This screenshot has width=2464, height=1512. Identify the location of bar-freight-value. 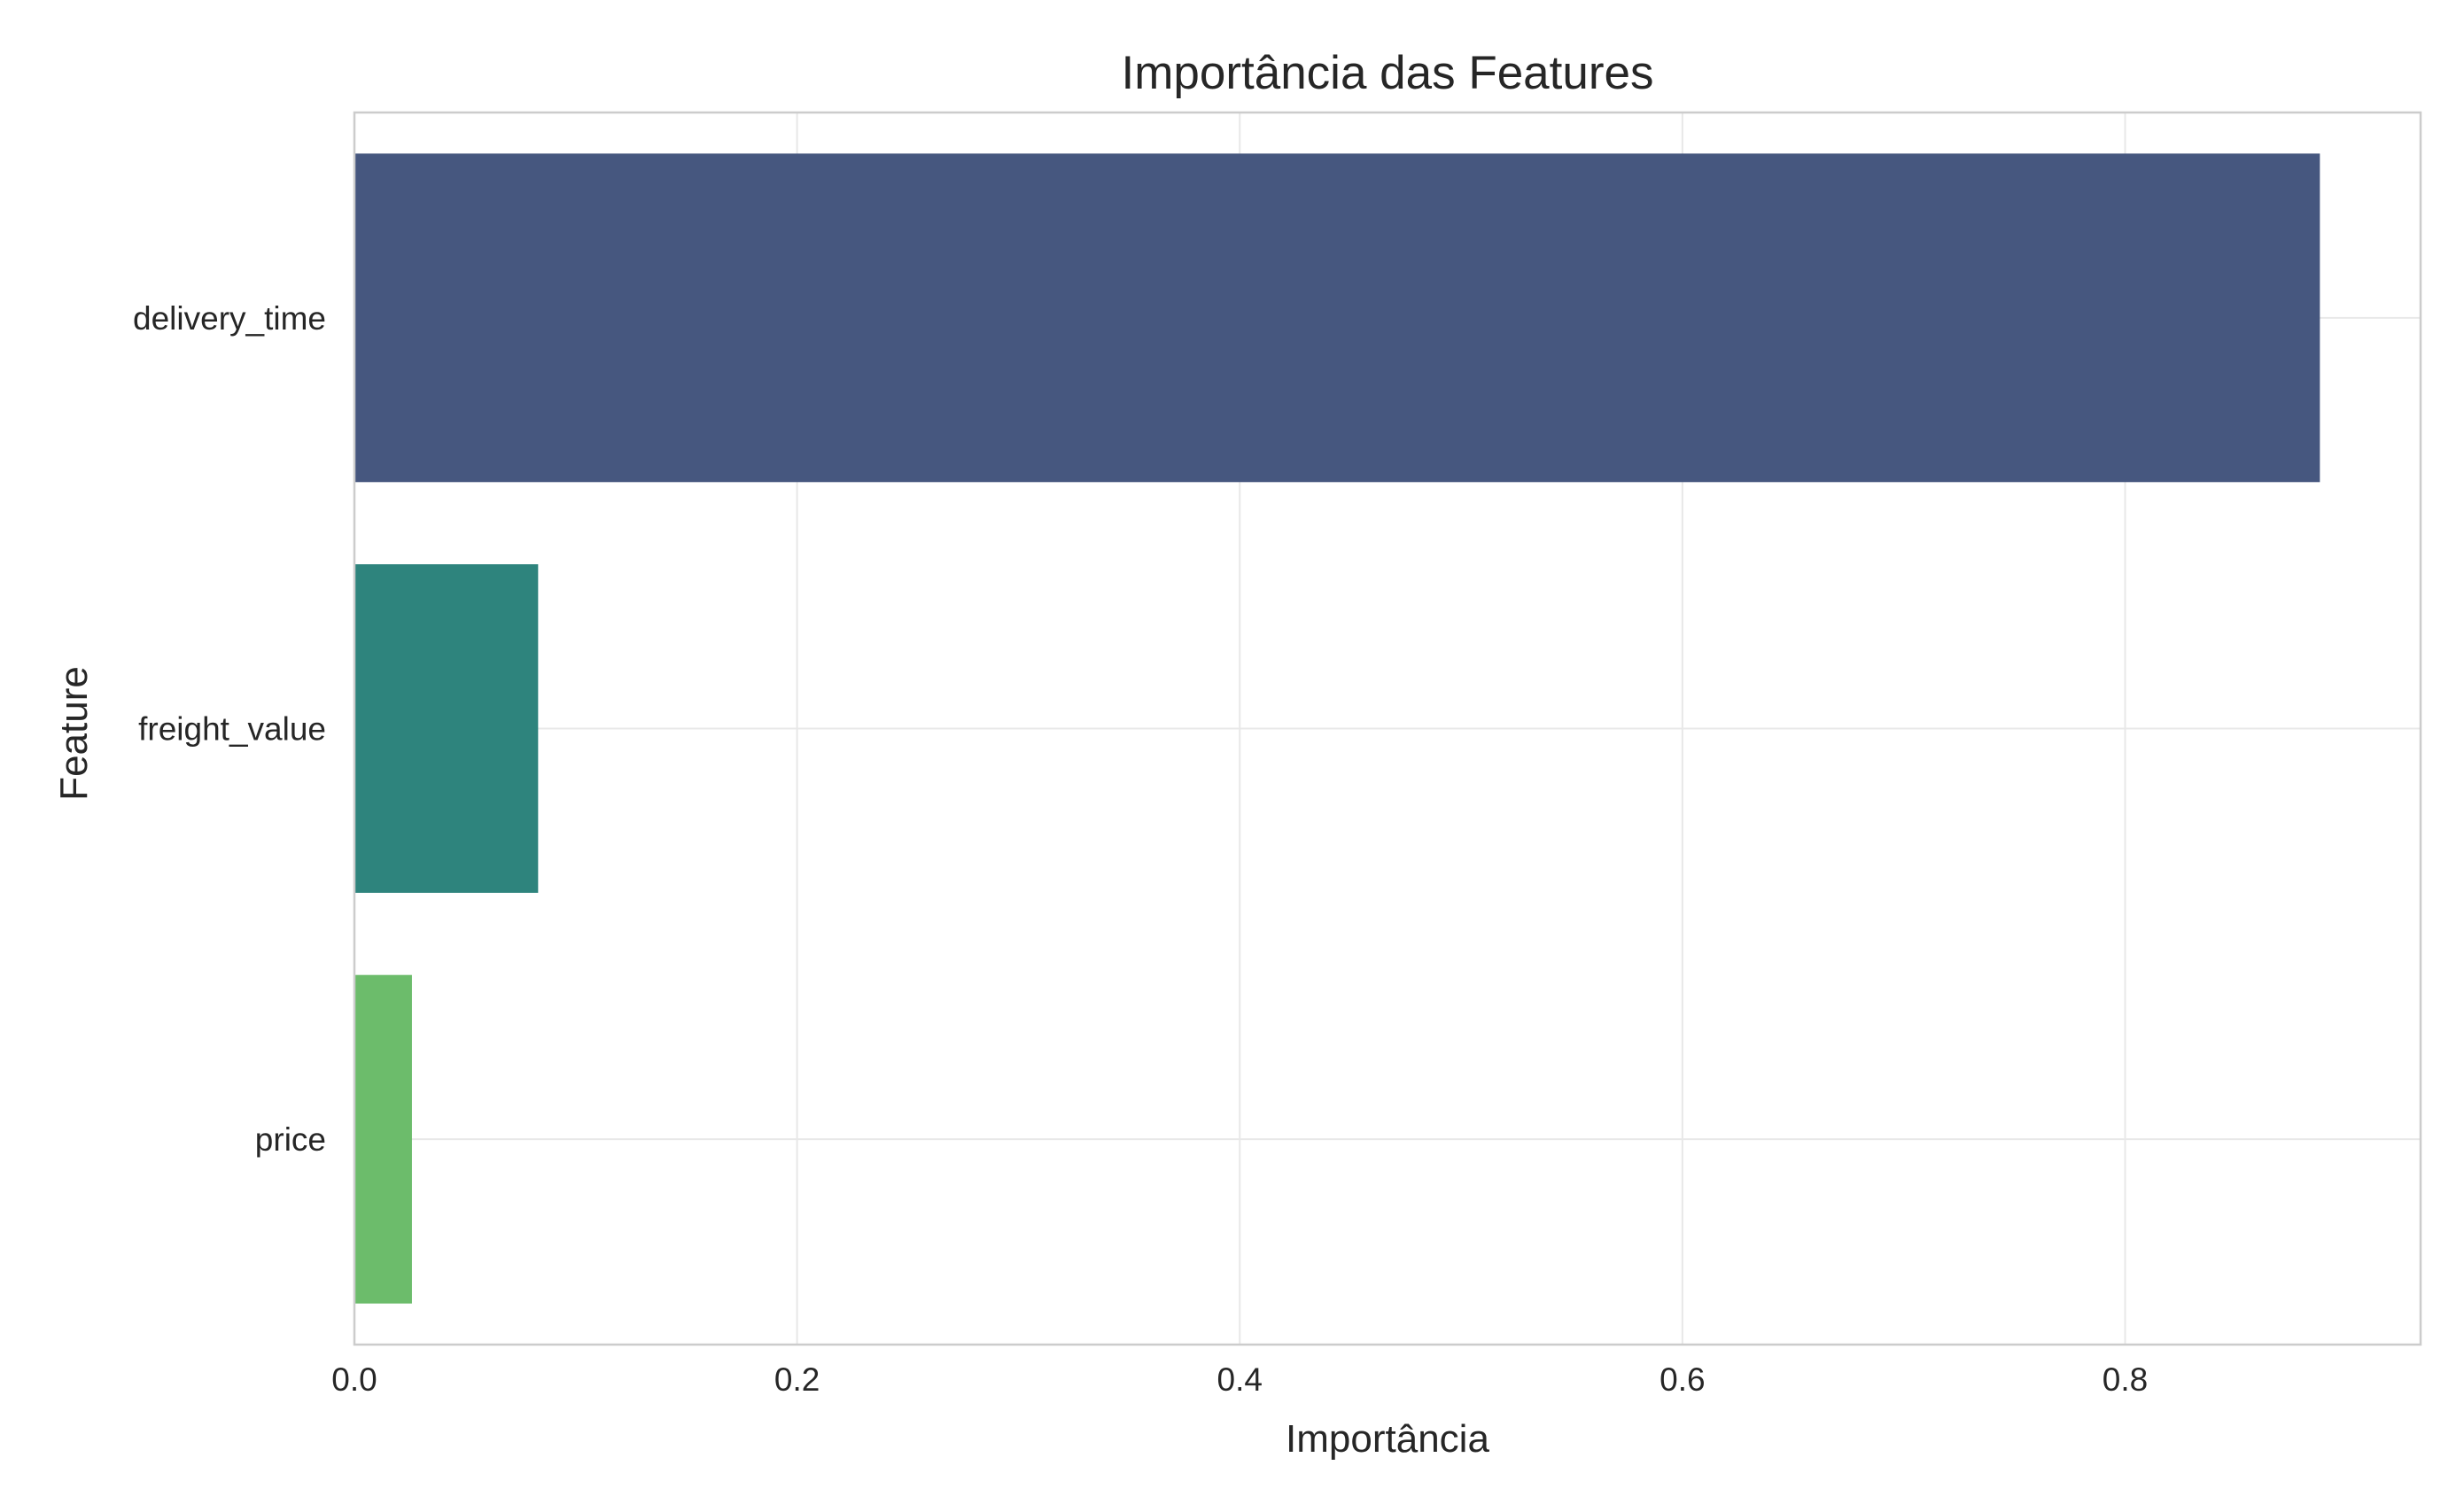
(446, 728).